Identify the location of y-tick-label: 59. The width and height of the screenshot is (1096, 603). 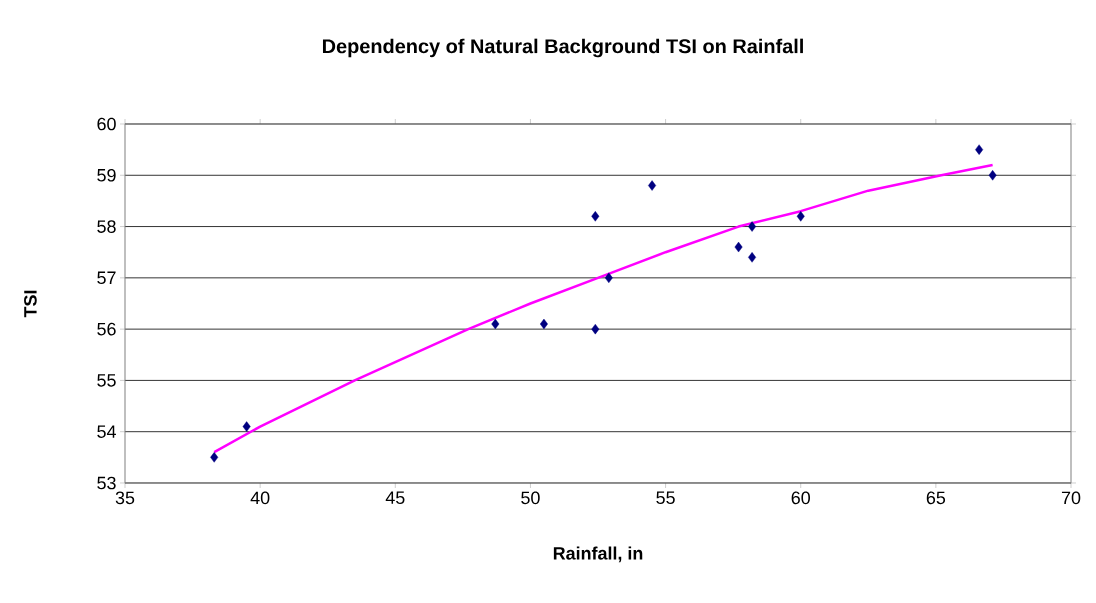
(106, 175).